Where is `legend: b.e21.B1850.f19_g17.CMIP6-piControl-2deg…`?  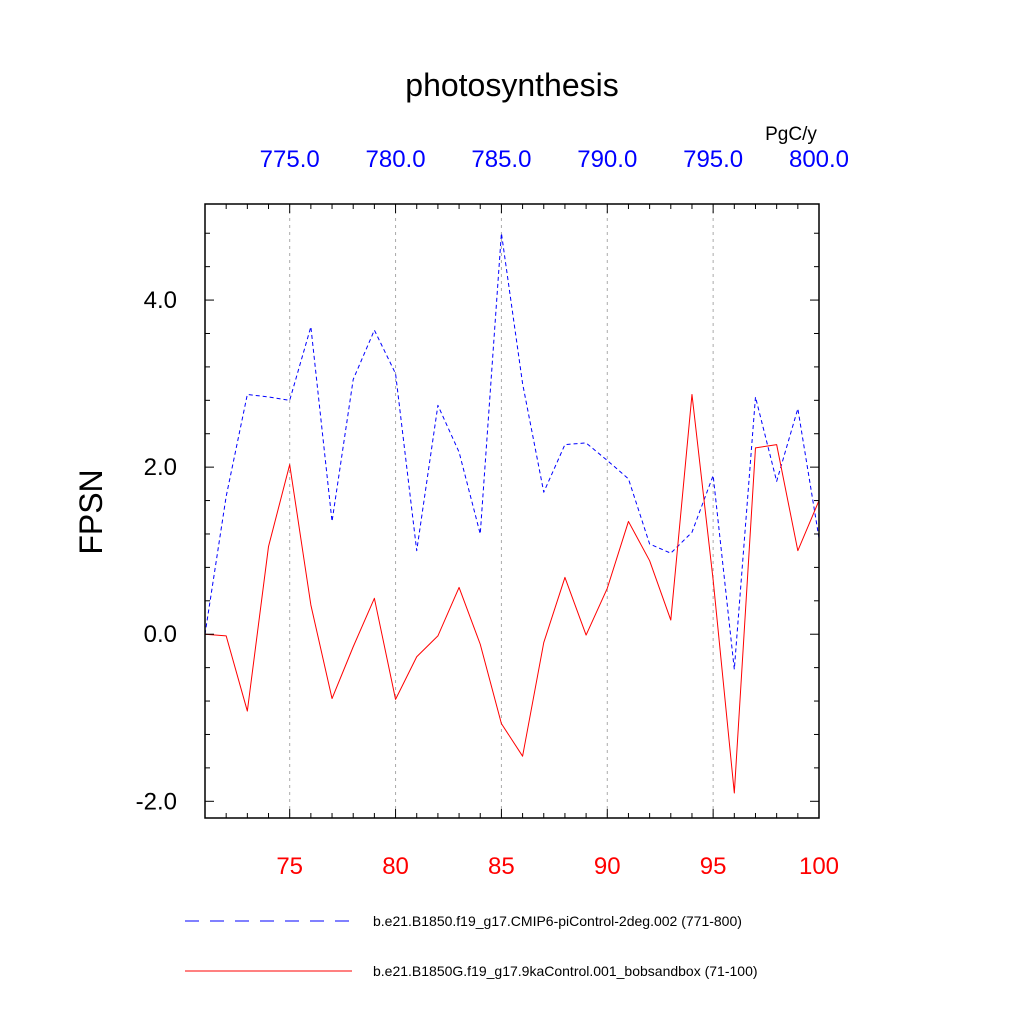 legend: b.e21.B1850.f19_g17.CMIP6-piControl-2deg… is located at coordinates (471, 946).